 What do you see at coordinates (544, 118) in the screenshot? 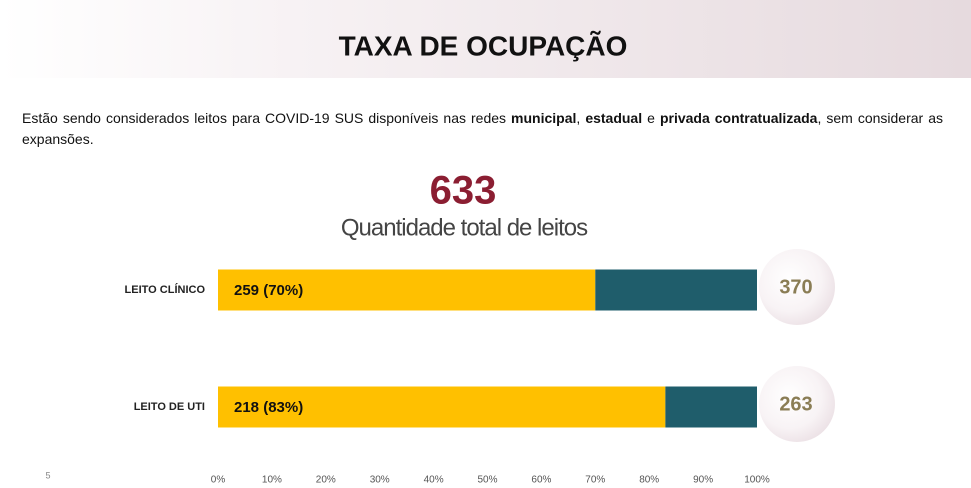
I see `description-segment: municipal` at bounding box center [544, 118].